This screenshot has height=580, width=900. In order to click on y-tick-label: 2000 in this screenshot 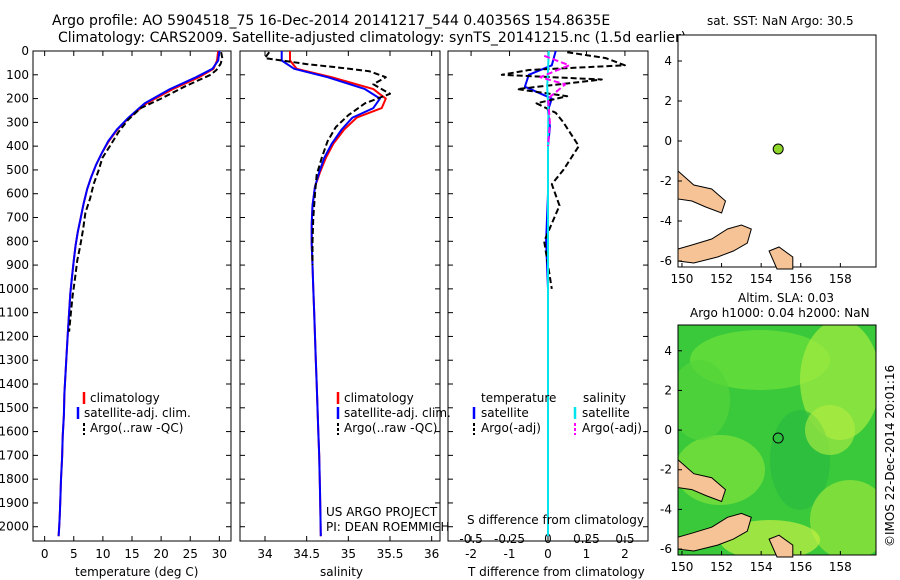, I will do `click(14, 527)`.